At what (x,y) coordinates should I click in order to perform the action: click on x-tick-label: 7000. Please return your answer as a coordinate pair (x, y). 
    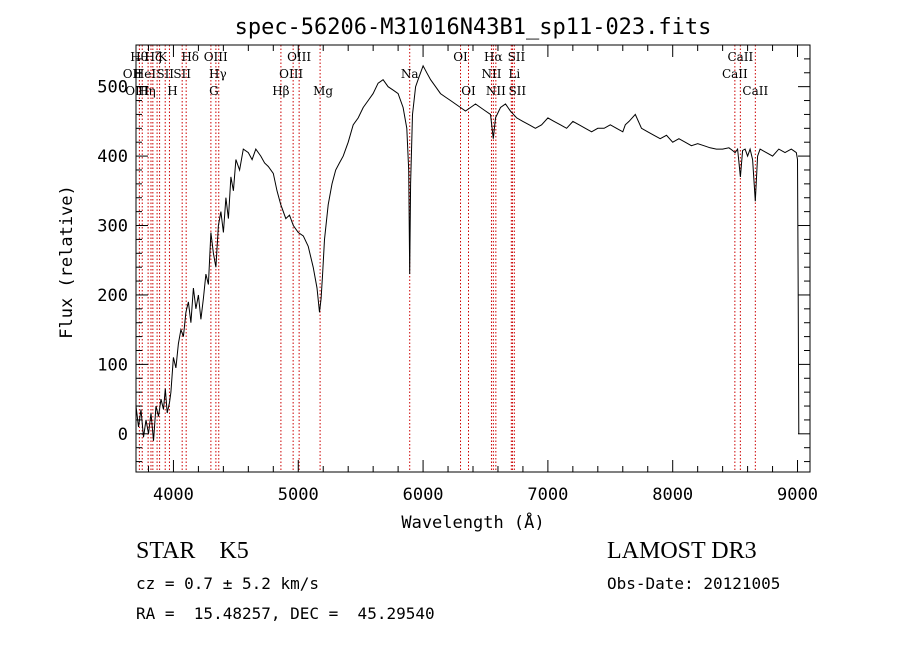
    Looking at the image, I should click on (547, 495).